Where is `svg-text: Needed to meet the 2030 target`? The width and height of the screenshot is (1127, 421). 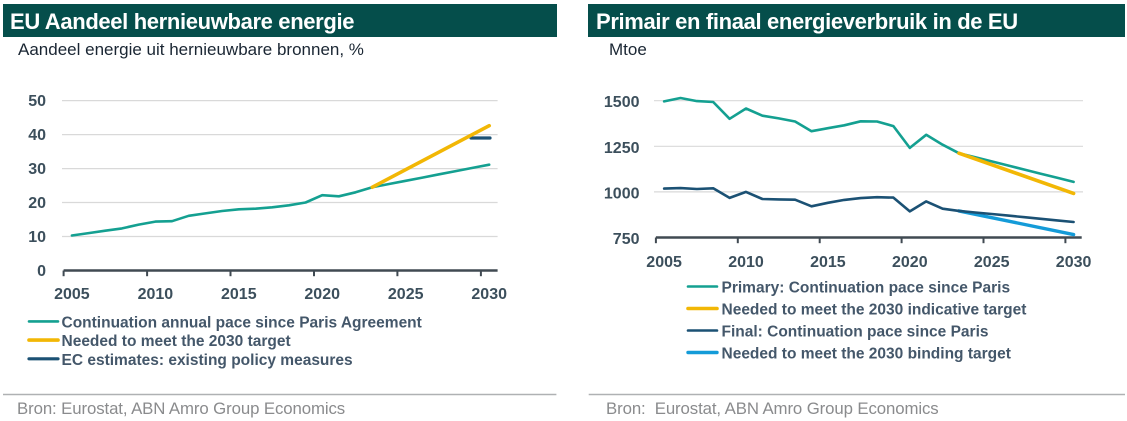 svg-text: Needed to meet the 2030 target is located at coordinates (176, 341).